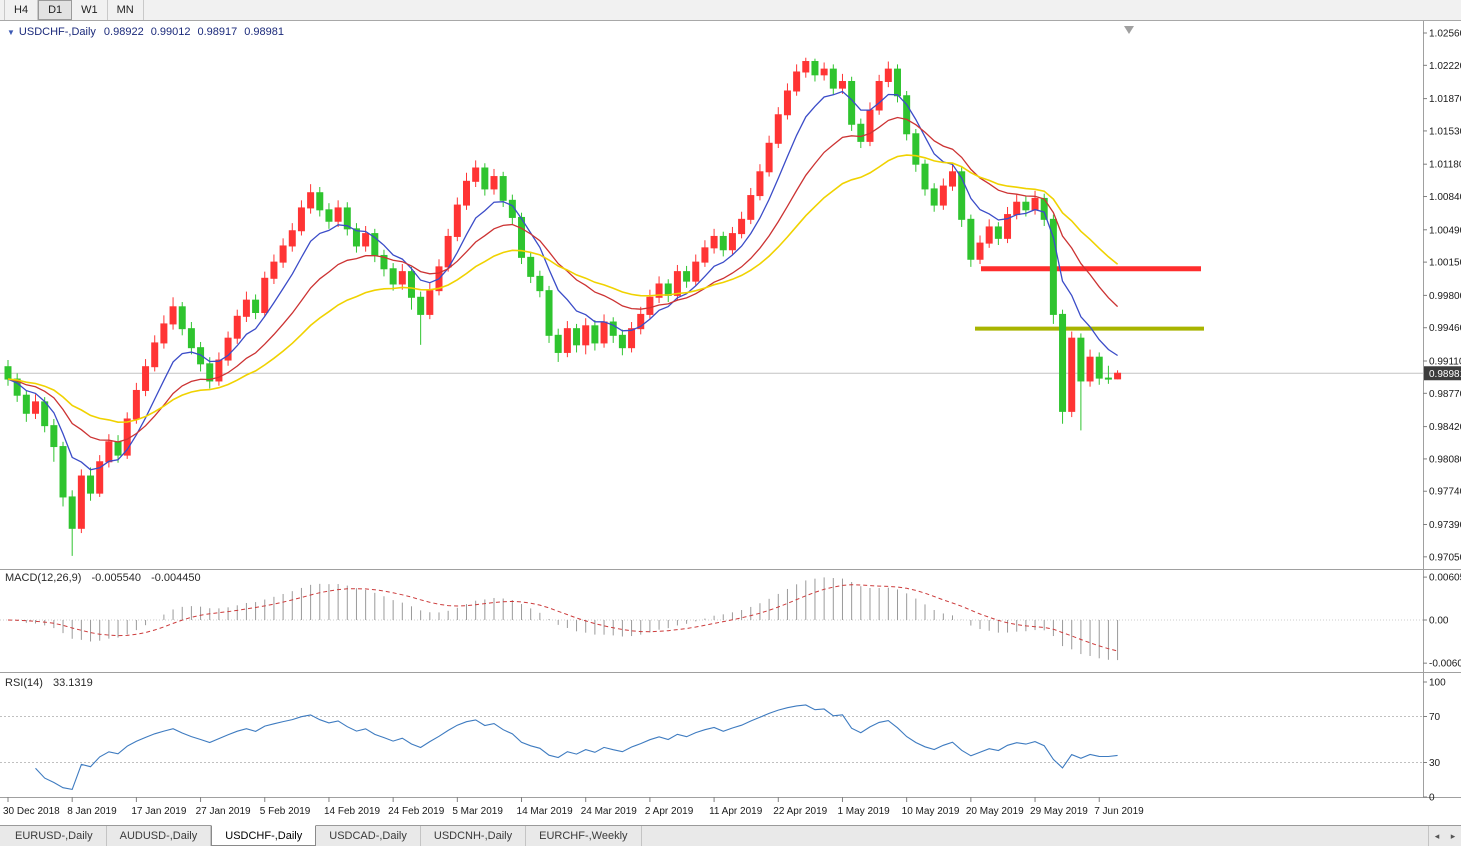 The width and height of the screenshot is (1461, 846). Describe the element at coordinates (1445, 66) in the screenshot. I see `svg-text: 1.02220` at that location.